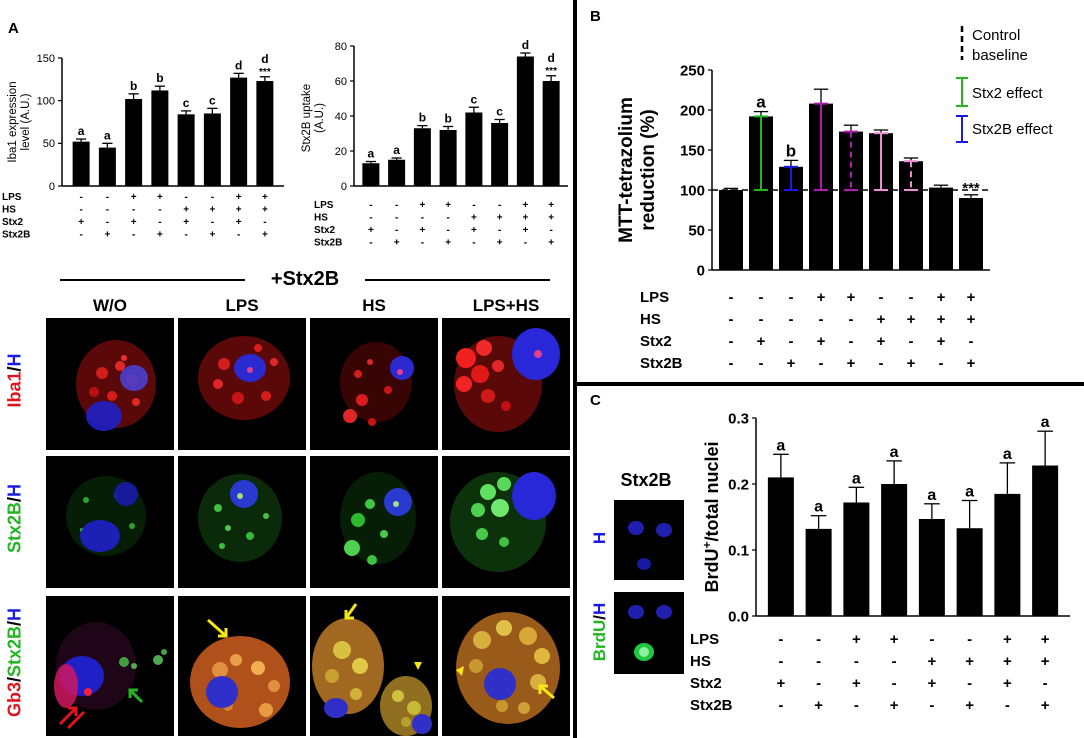 This screenshot has width=1084, height=738. What do you see at coordinates (341, 47) in the screenshot?
I see `y-tick-label: 80` at bounding box center [341, 47].